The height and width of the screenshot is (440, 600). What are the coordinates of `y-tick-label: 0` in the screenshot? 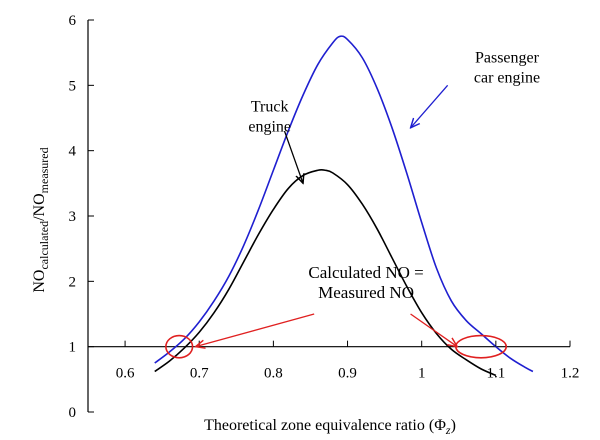 It's located at (73, 413).